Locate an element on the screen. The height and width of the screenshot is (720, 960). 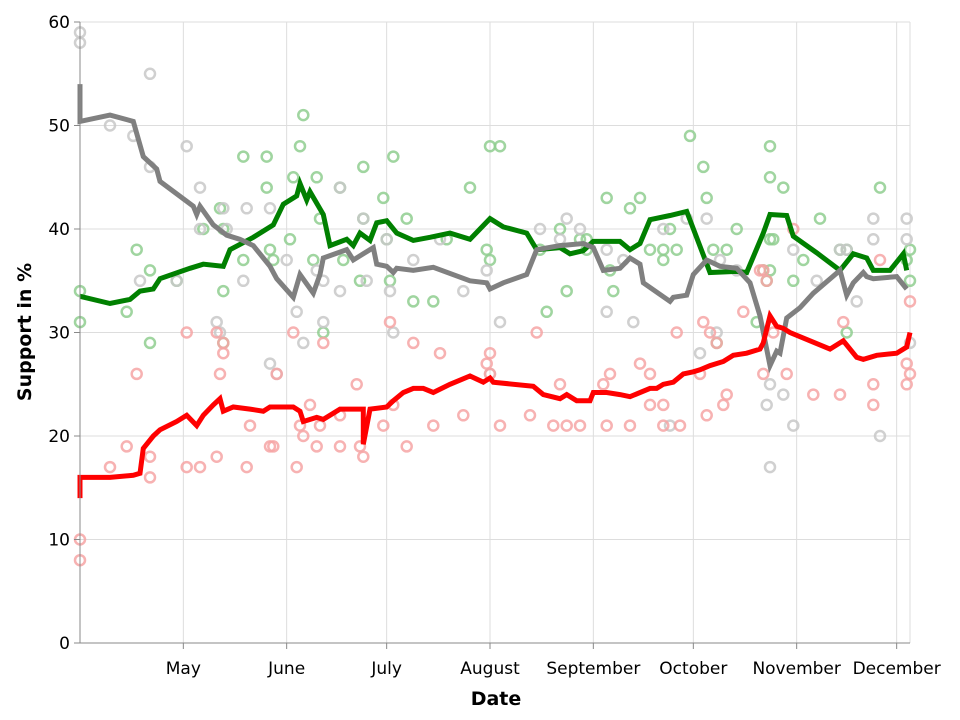
x-tick-label: August is located at coordinates (490, 669).